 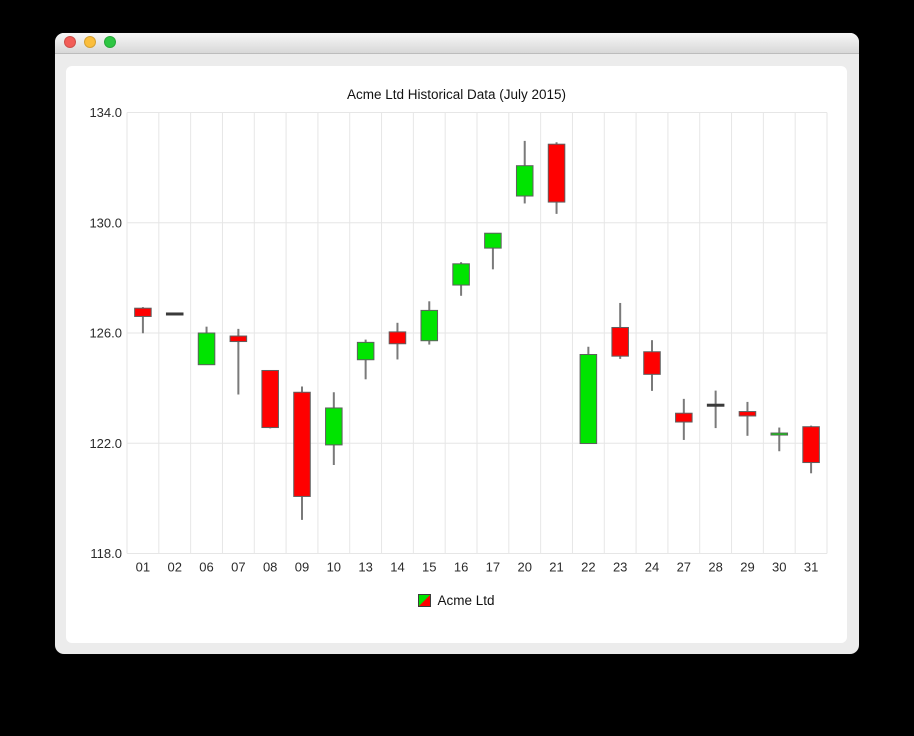 What do you see at coordinates (302, 567) in the screenshot?
I see `x-axis-tick-label: 09` at bounding box center [302, 567].